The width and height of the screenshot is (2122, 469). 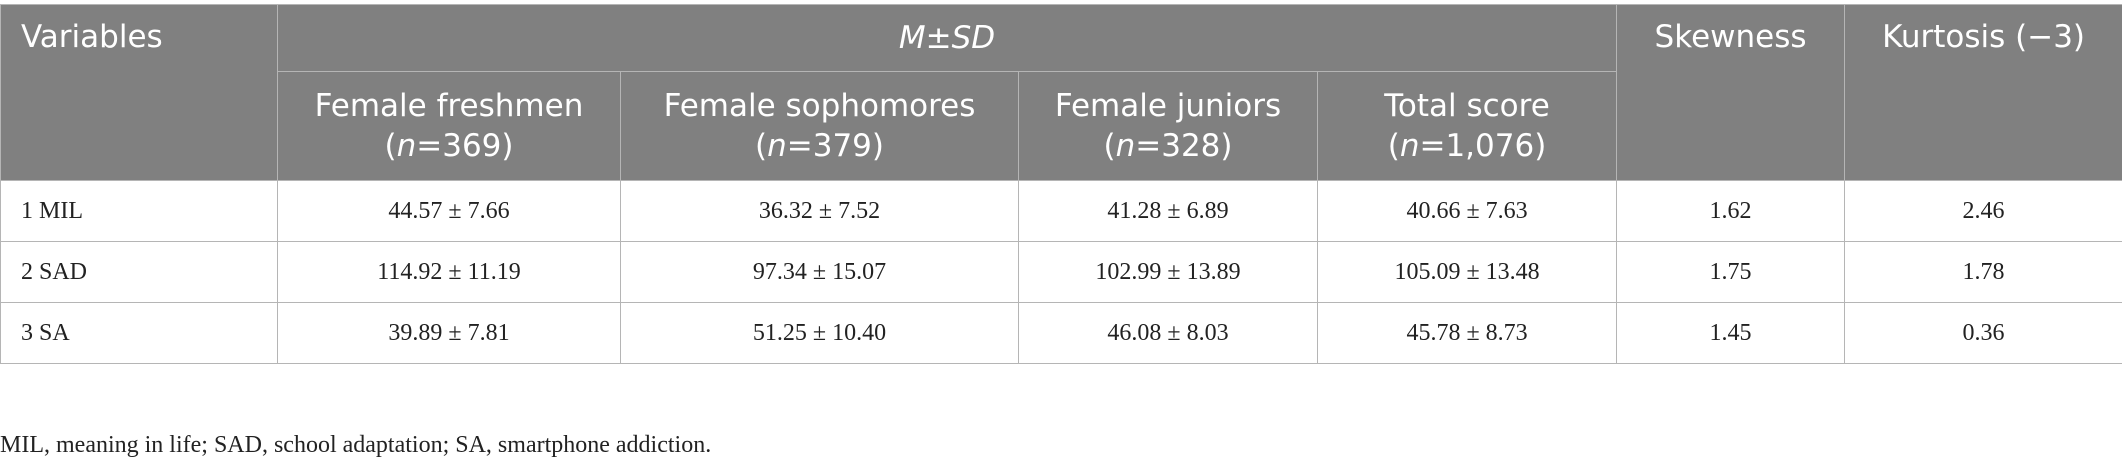 What do you see at coordinates (449, 126) in the screenshot?
I see `header-cell: Female freshmen (n=369)` at bounding box center [449, 126].